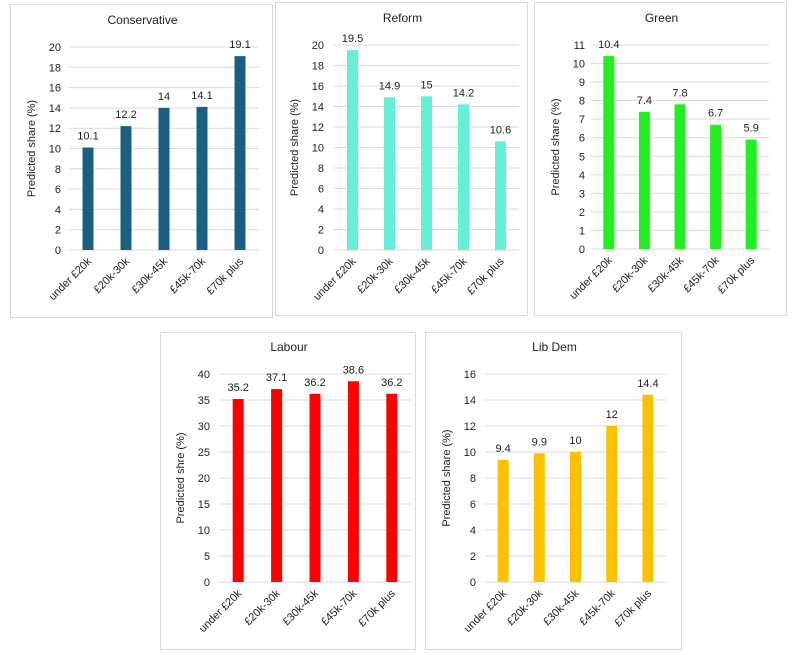 The image size is (798, 655). What do you see at coordinates (301, 607) in the screenshot?
I see `x-tick-label: £30k-45k` at bounding box center [301, 607].